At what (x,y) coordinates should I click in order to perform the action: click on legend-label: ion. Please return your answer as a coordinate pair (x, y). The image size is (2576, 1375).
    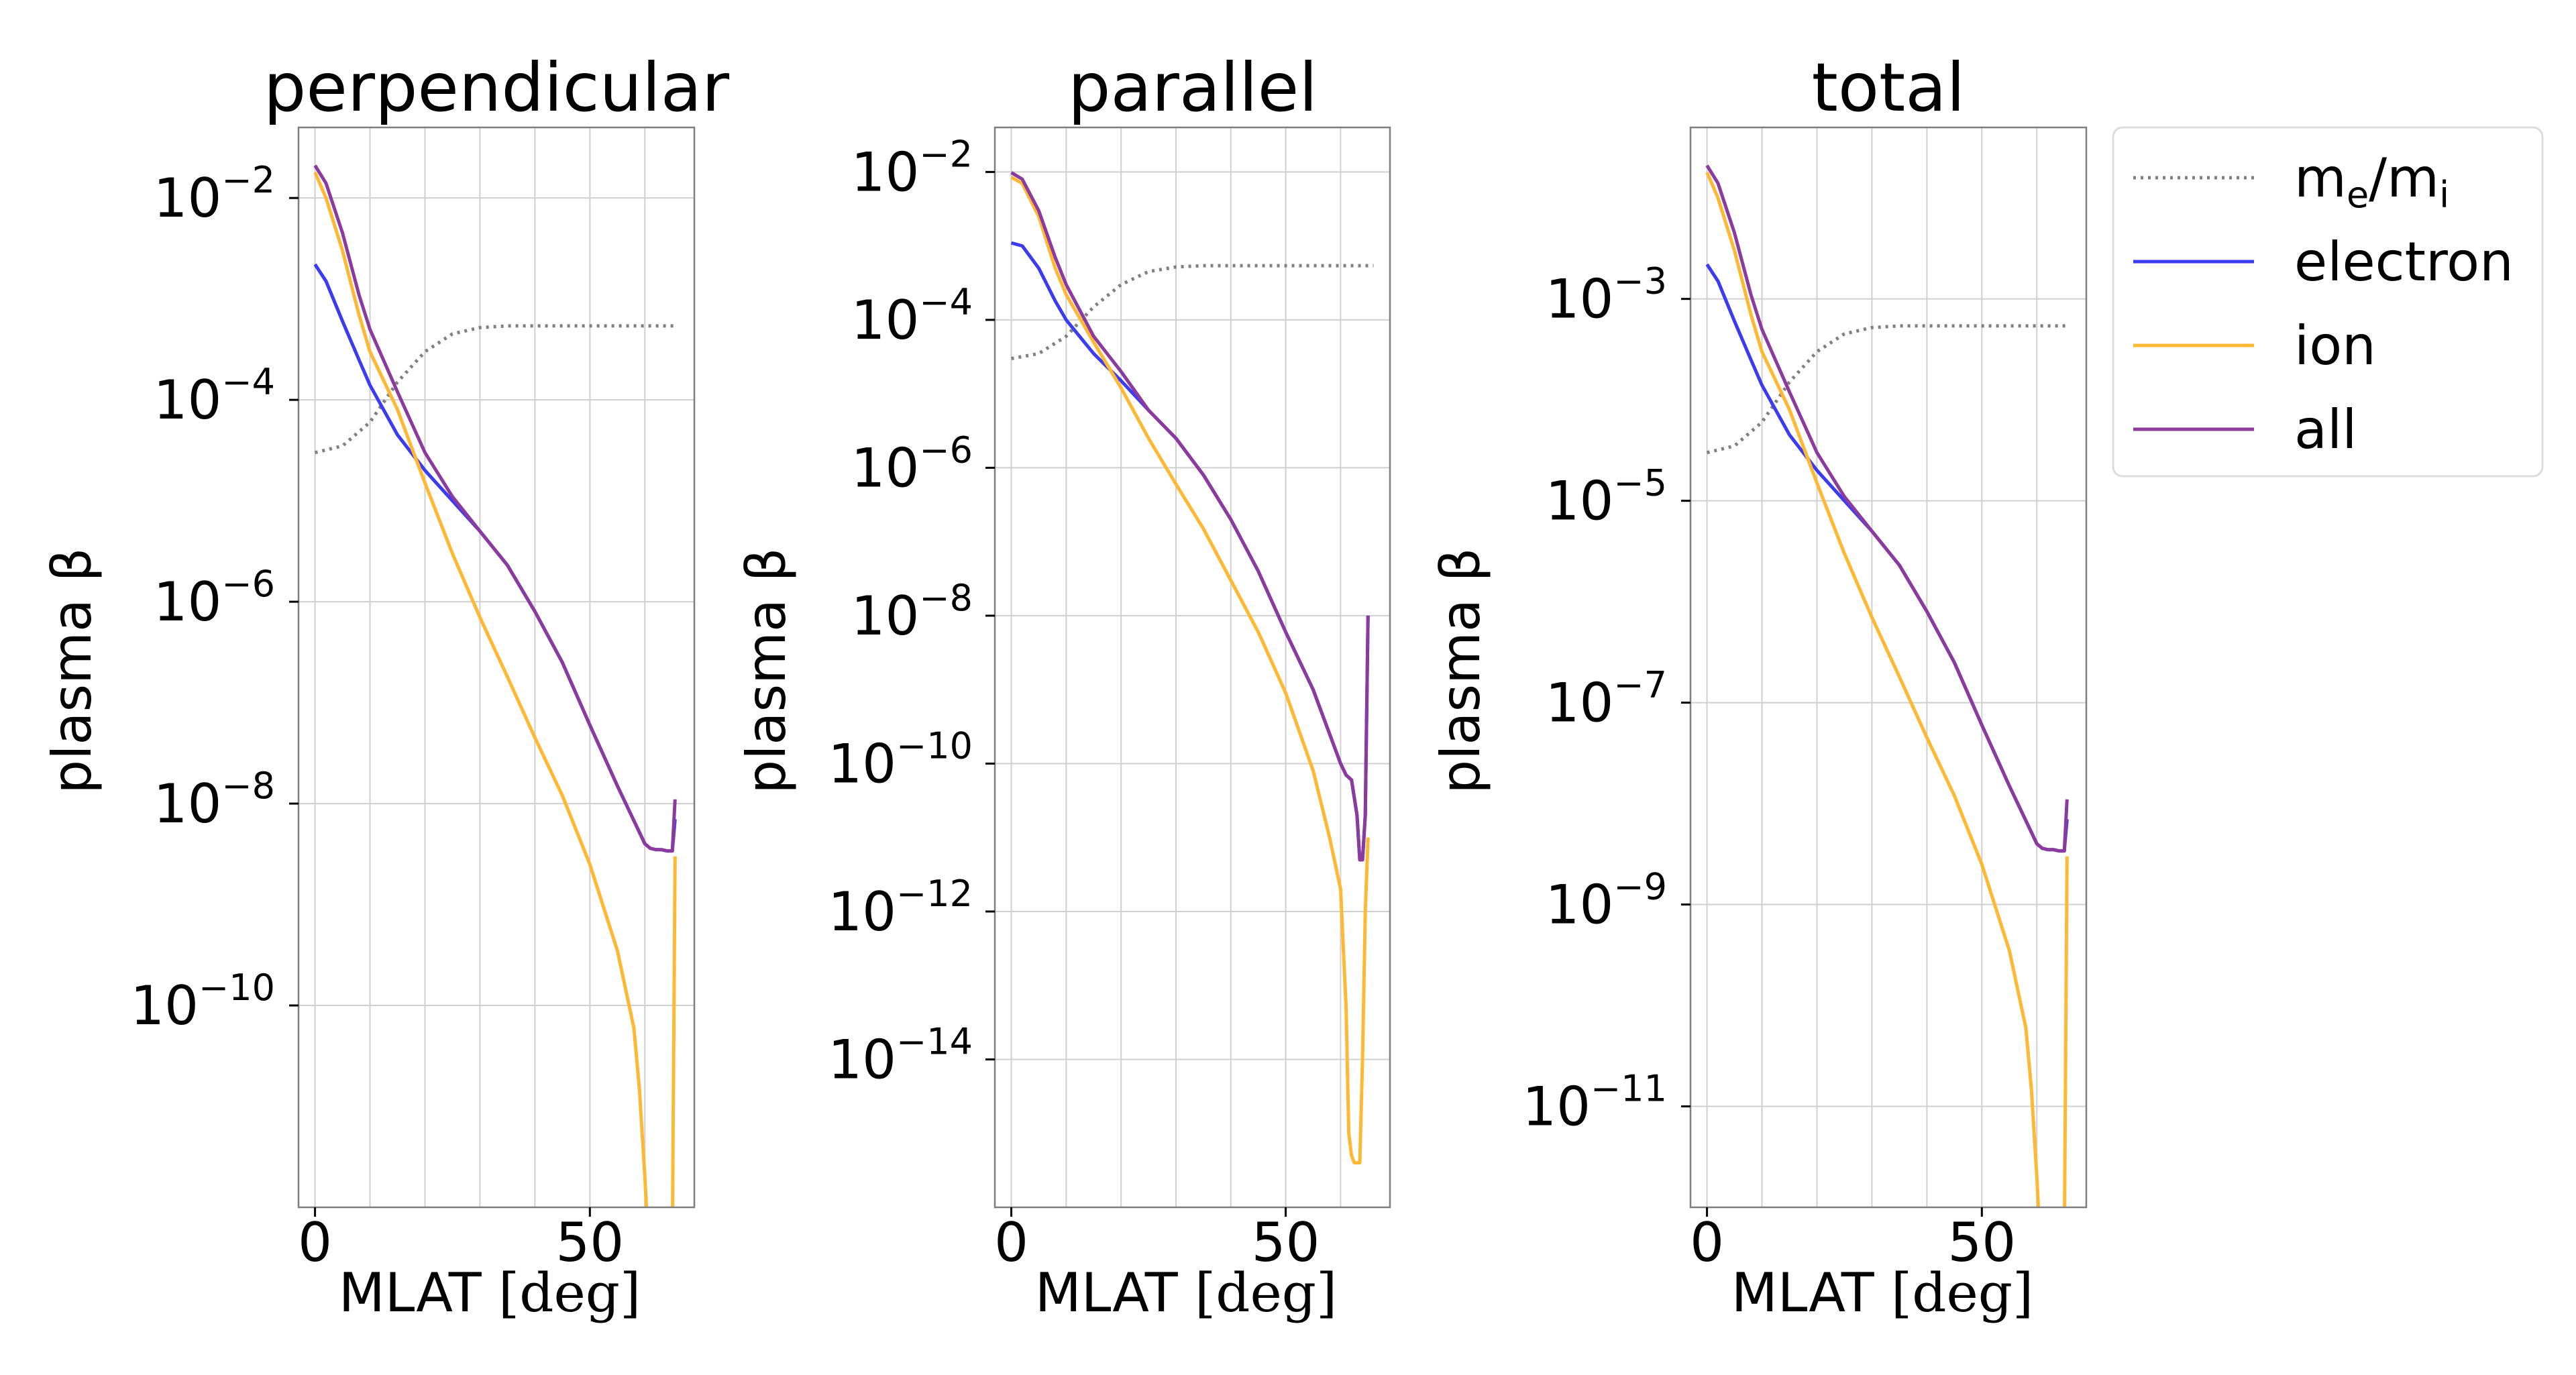
    Looking at the image, I should click on (2335, 346).